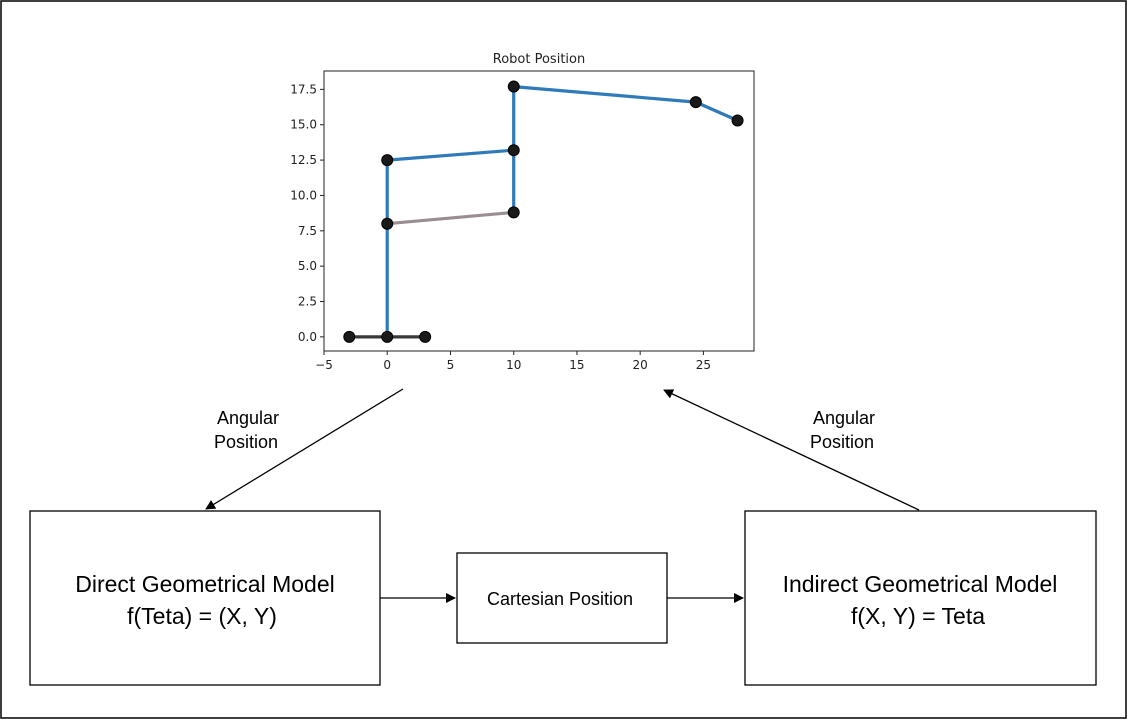 The image size is (1127, 719). What do you see at coordinates (513, 365) in the screenshot?
I see `x-tick-label: 10` at bounding box center [513, 365].